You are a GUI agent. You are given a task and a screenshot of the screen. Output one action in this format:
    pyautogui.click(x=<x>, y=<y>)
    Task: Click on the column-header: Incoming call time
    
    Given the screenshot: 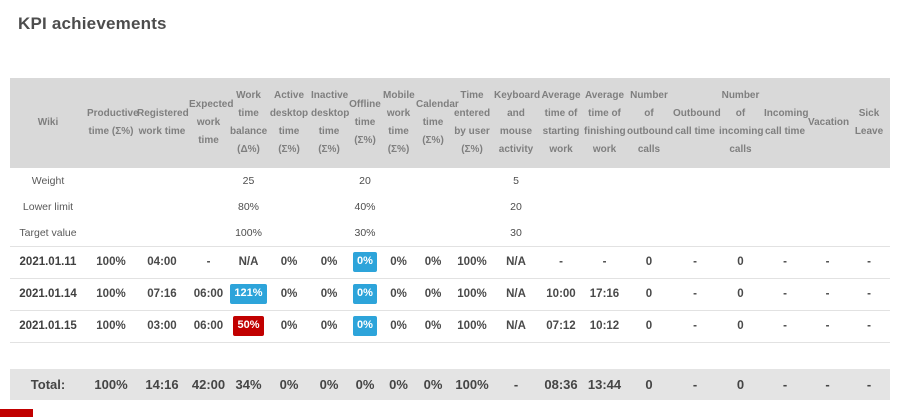 What is the action you would take?
    pyautogui.click(x=785, y=123)
    